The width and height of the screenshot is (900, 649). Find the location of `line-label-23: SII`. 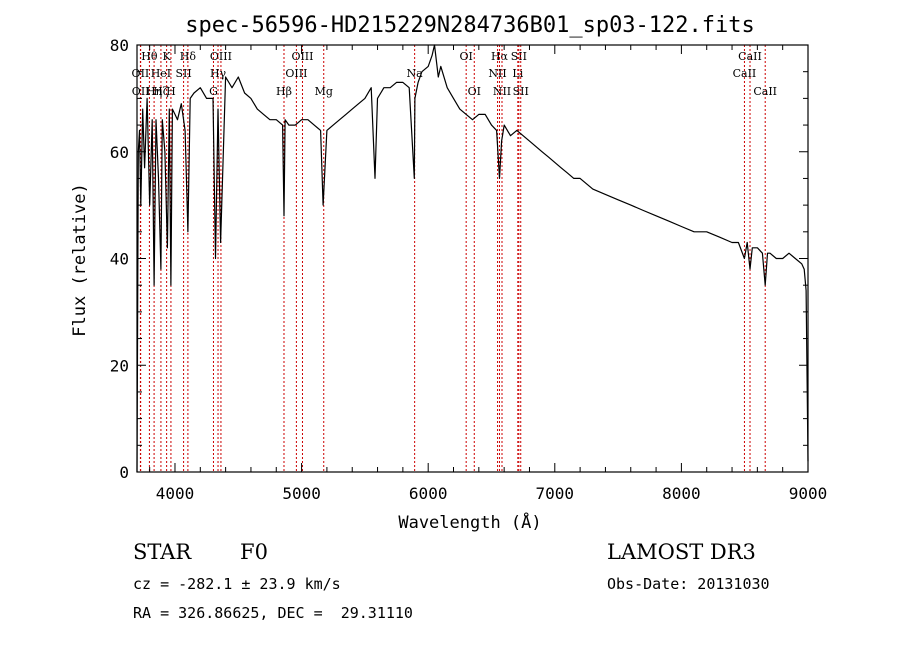

line-label-23: SII is located at coordinates (519, 56).